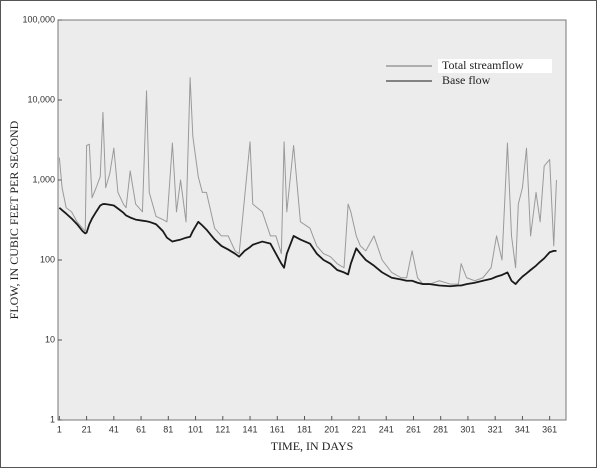  Describe the element at coordinates (549, 429) in the screenshot. I see `x-tick-label: 361` at that location.